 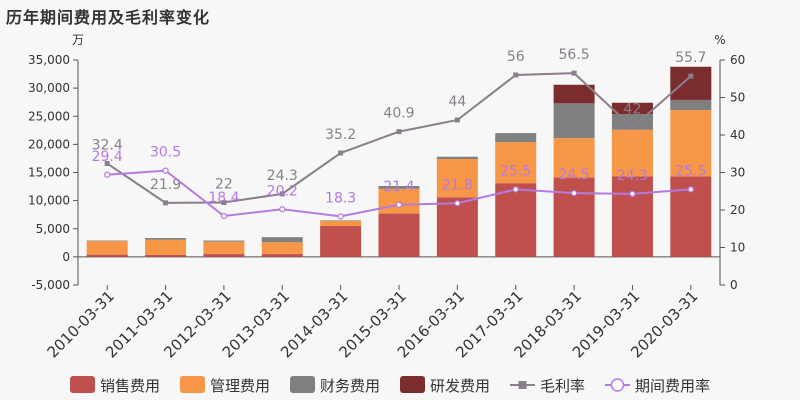 What do you see at coordinates (737, 248) in the screenshot?
I see `right-tick-label: 10` at bounding box center [737, 248].